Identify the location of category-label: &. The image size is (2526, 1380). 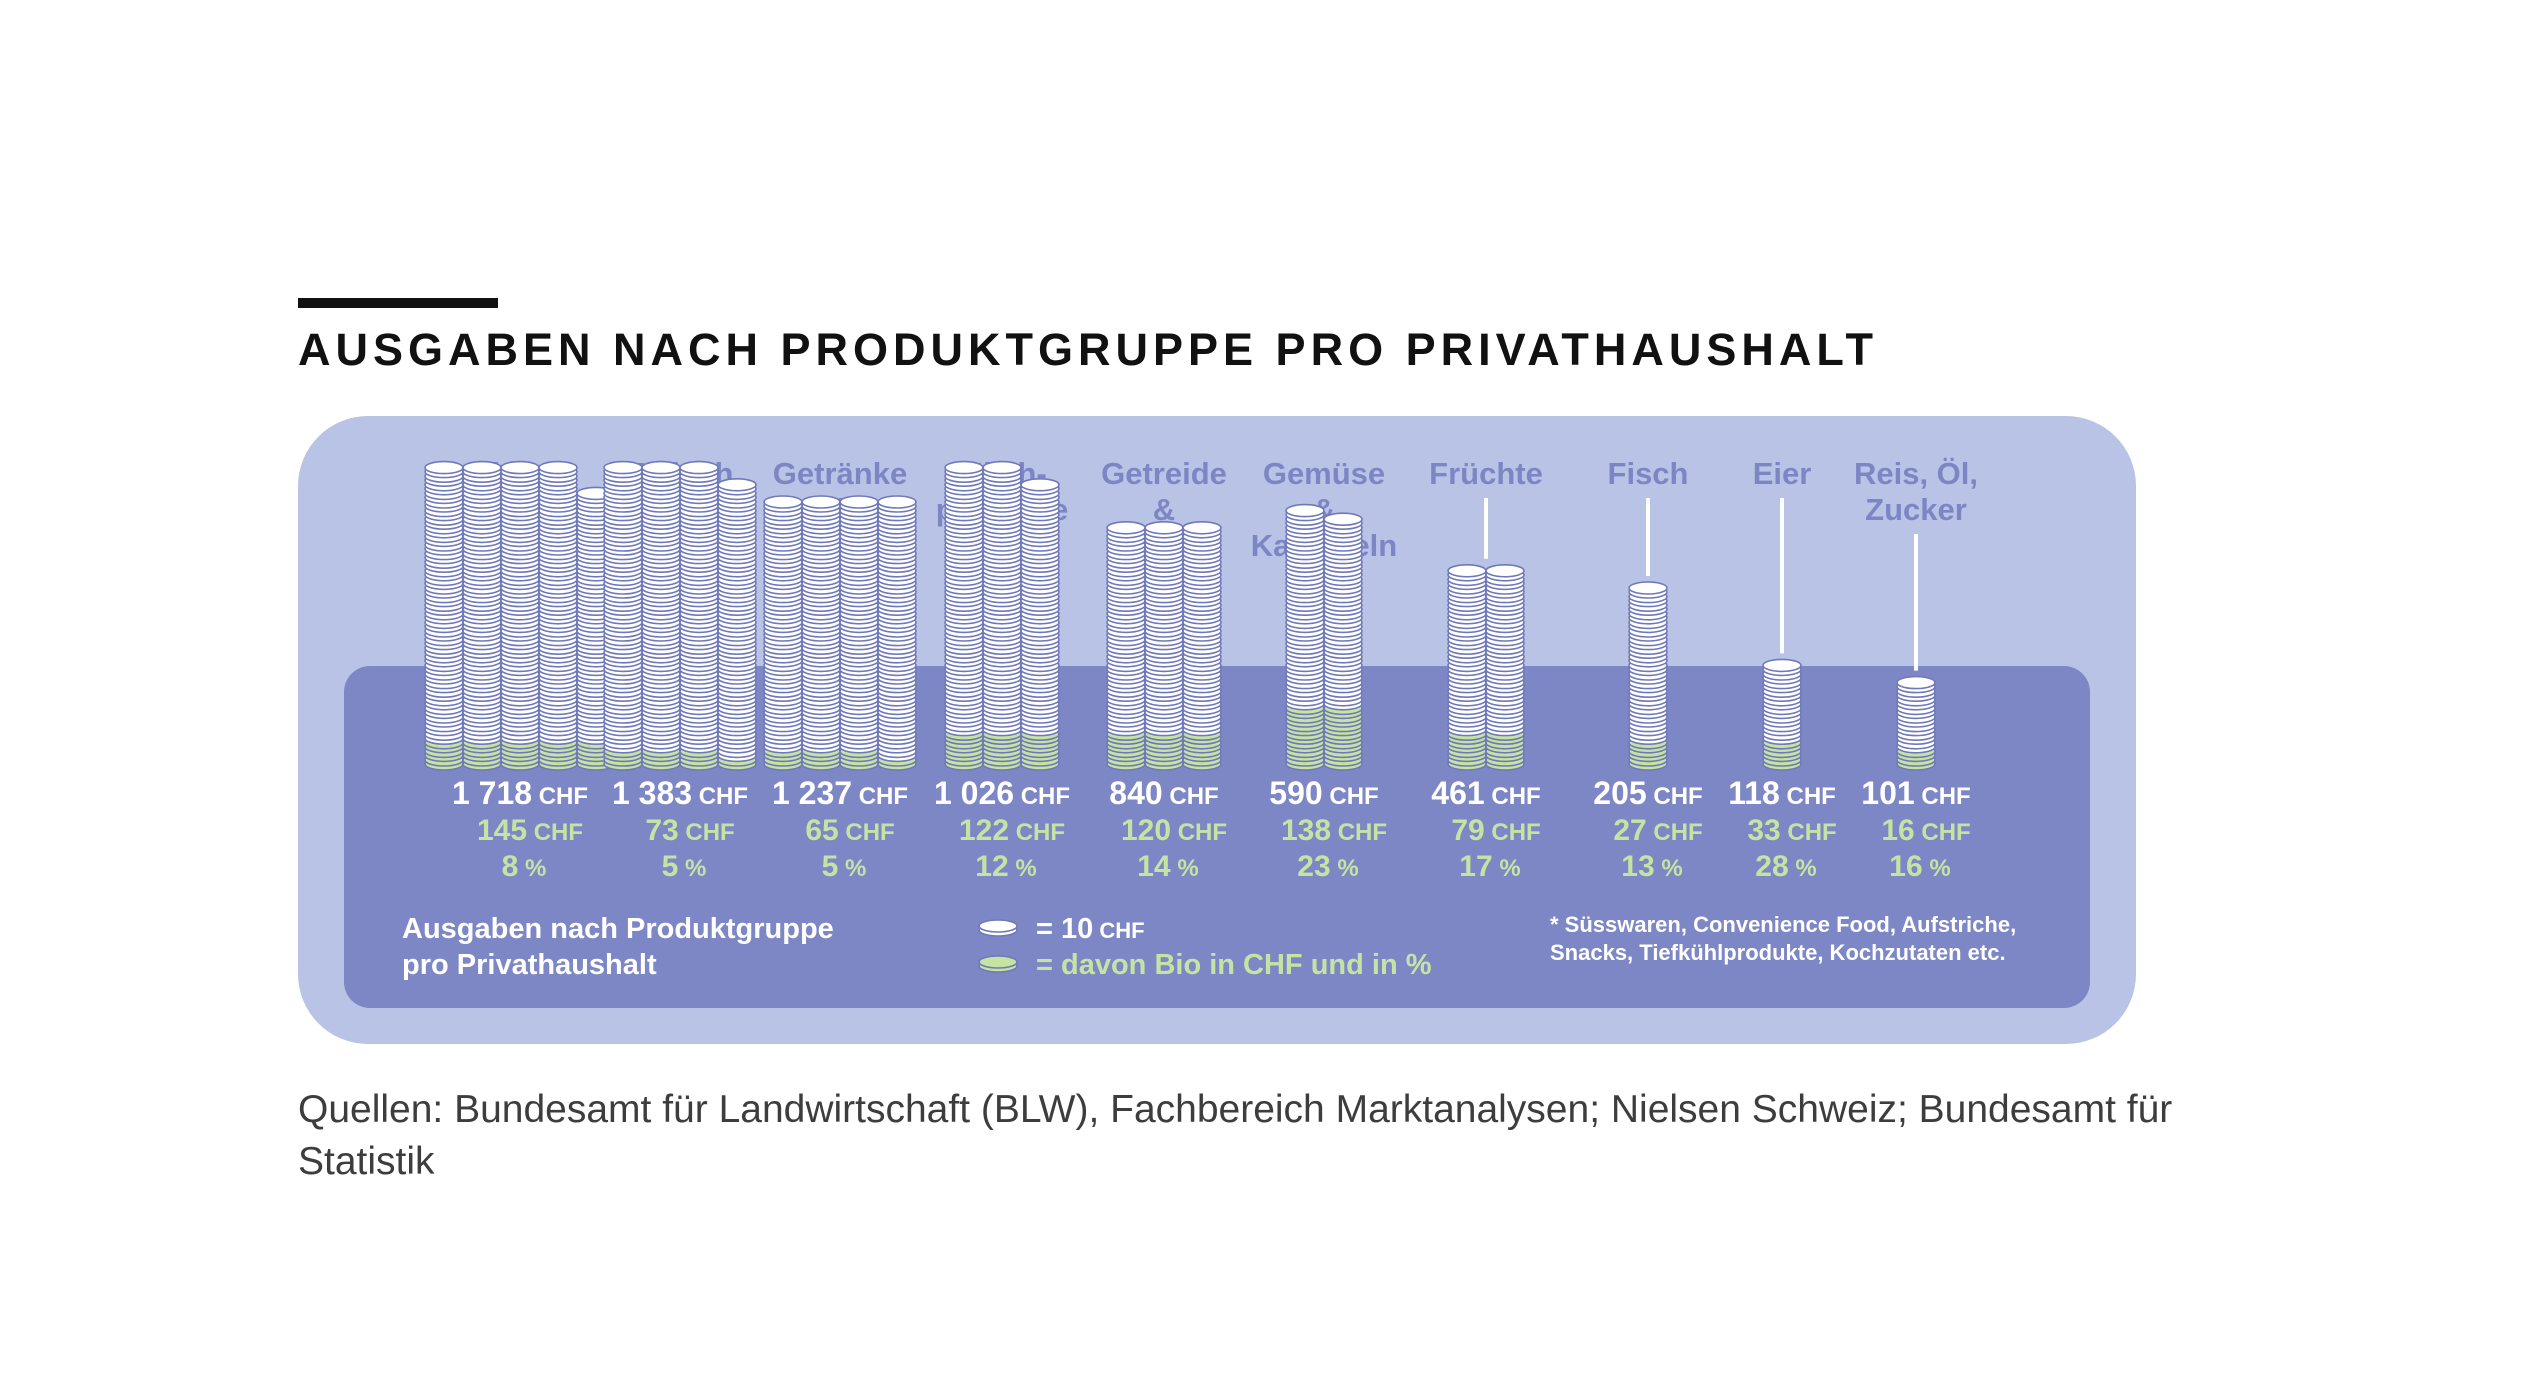
(1164, 509).